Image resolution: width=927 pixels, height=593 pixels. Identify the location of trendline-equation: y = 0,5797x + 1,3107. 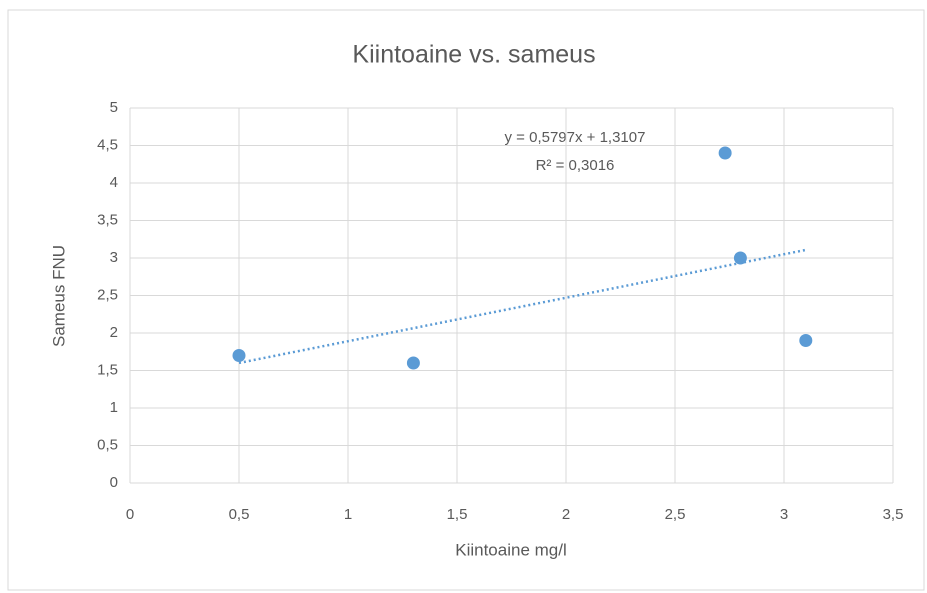
(575, 137).